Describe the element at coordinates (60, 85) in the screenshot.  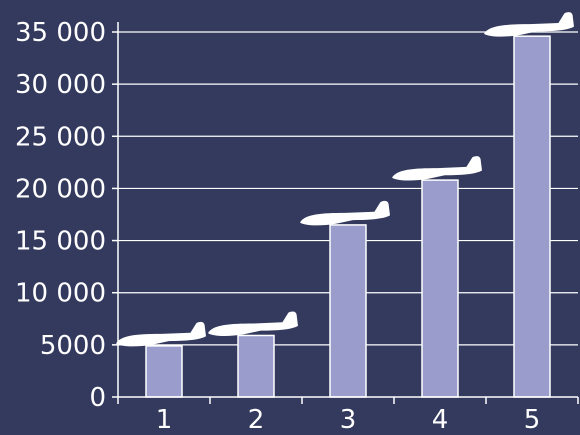
I see `y-tick-label: 30 000` at that location.